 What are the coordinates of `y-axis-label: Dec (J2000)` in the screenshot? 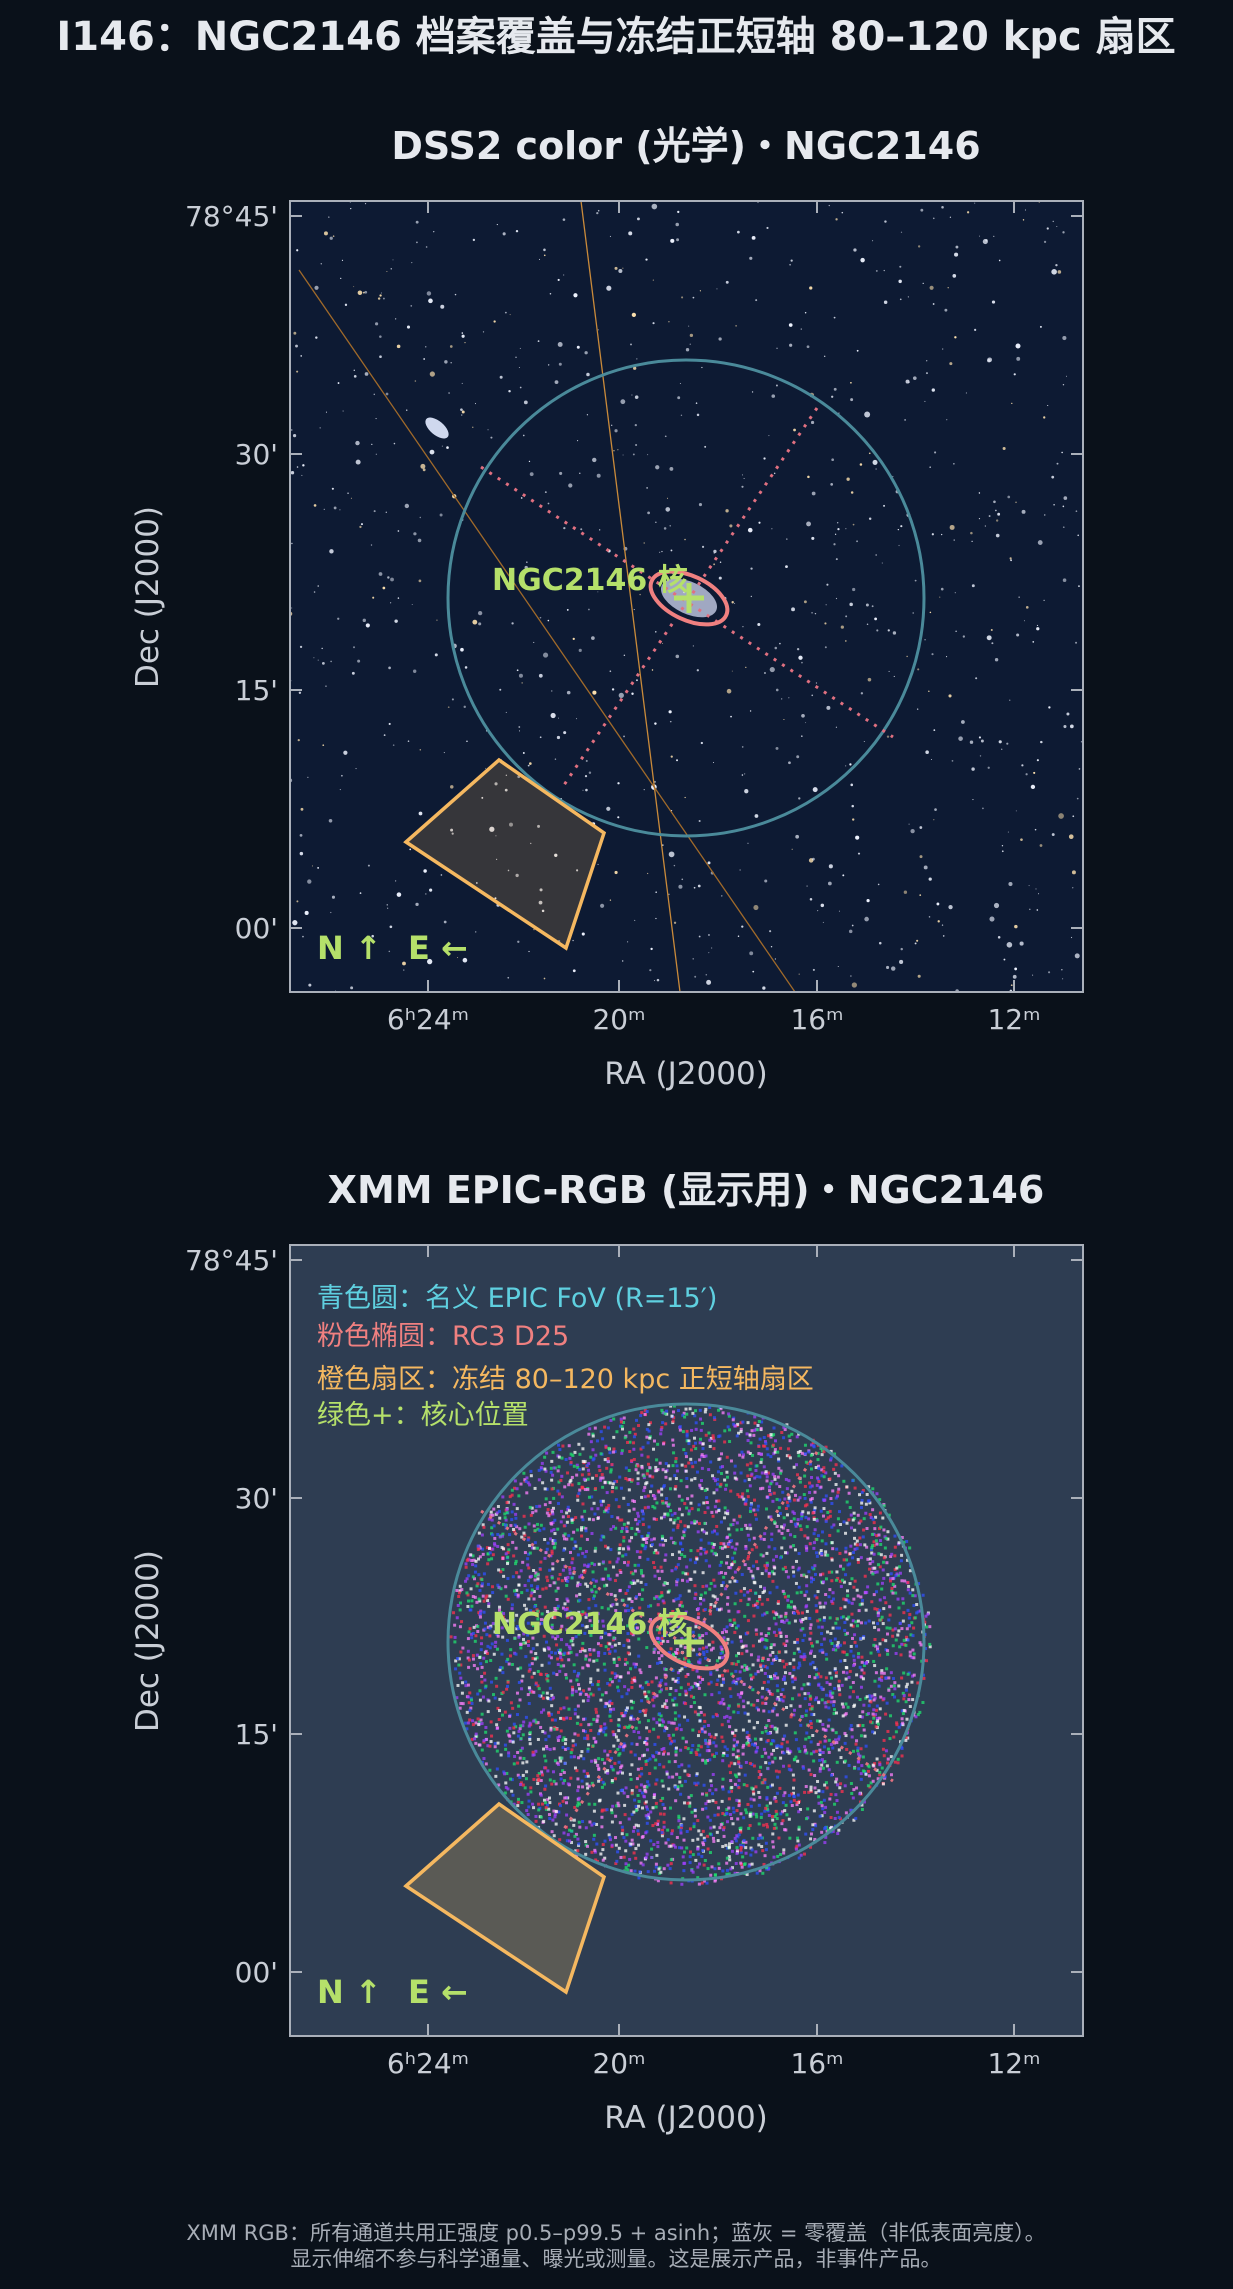 It's located at (148, 597).